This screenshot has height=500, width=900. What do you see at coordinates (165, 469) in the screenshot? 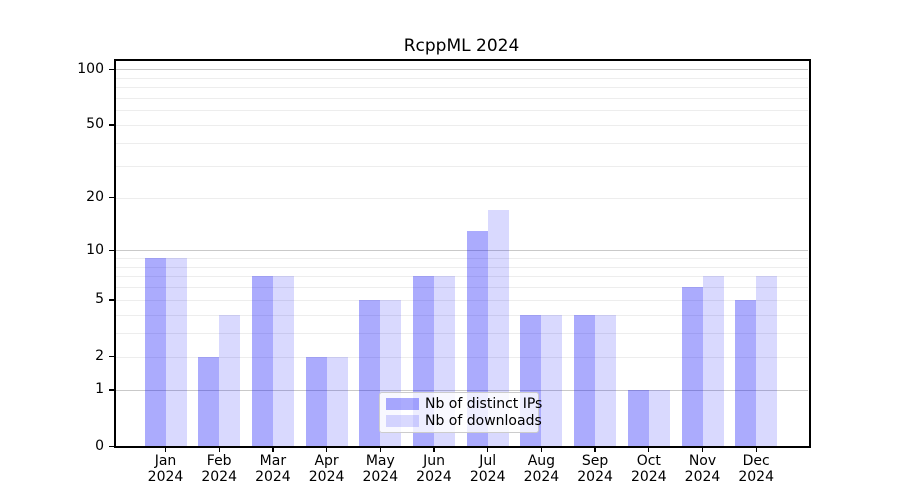
I see `x-tick-label: Jan 2024` at bounding box center [165, 469].